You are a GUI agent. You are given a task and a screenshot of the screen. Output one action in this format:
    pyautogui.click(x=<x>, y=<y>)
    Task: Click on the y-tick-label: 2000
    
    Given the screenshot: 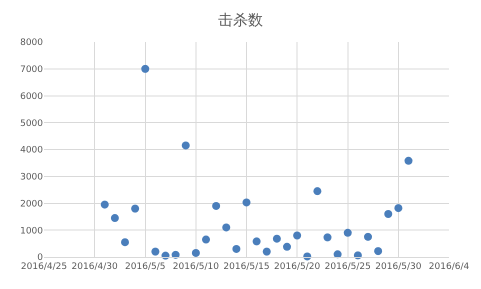 What is the action you would take?
    pyautogui.click(x=32, y=204)
    